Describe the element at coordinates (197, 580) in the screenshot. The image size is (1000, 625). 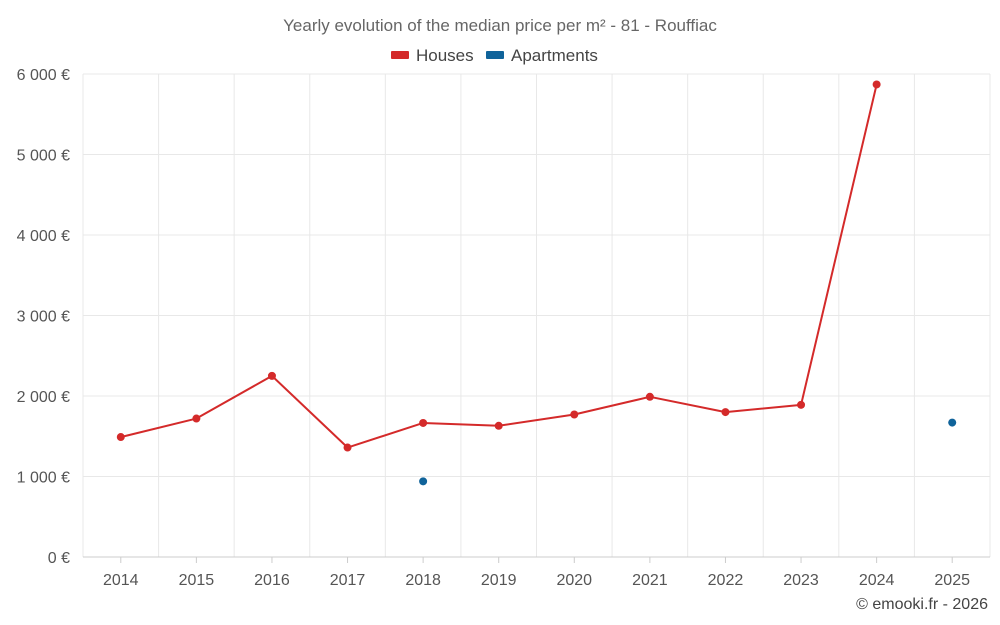
I see `x-tick-label: 2015` at that location.